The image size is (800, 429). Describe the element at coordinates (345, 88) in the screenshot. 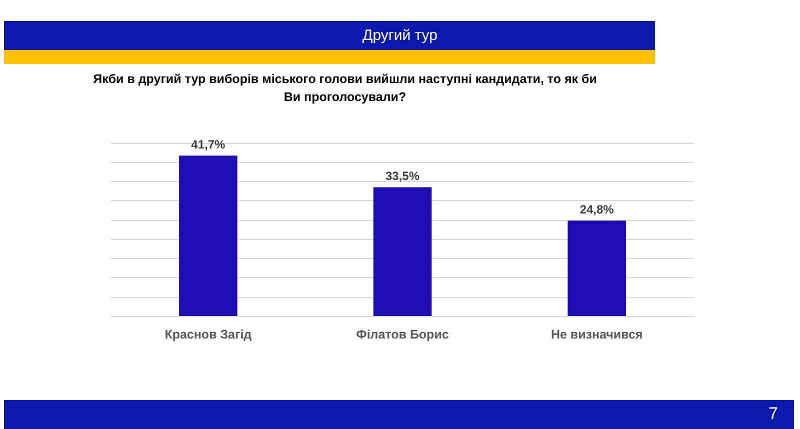

I see `chart-subtitle: Якби в другий тур виборів міського голови вийшли наступні кандидати, то як би Ви проголосували?` at that location.